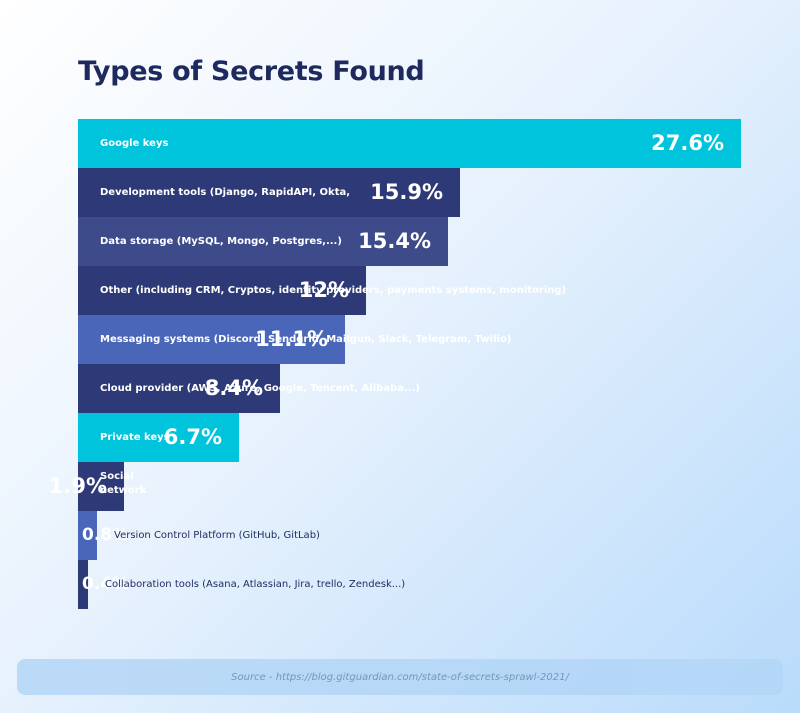 The image size is (800, 713). Describe the element at coordinates (106, 584) in the screenshot. I see `bar-value-label: 0.4%` at that location.